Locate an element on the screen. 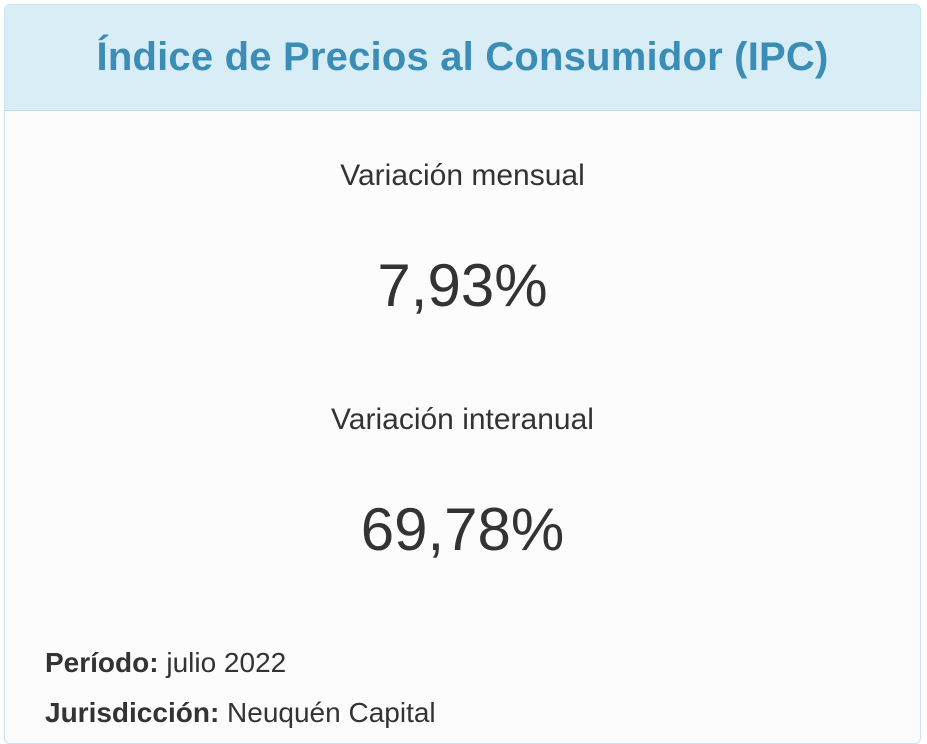 The height and width of the screenshot is (744, 927). yearly-variation-value: 69,78% is located at coordinates (462, 529).